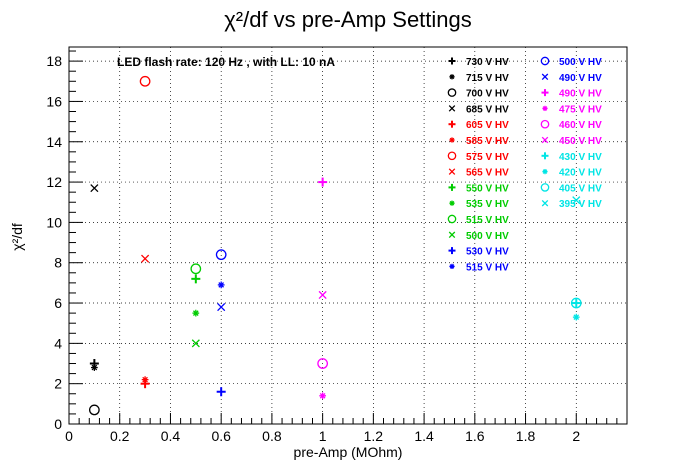 This screenshot has height=472, width=696. Describe the element at coordinates (58, 343) in the screenshot. I see `y-tick-label: 4` at that location.